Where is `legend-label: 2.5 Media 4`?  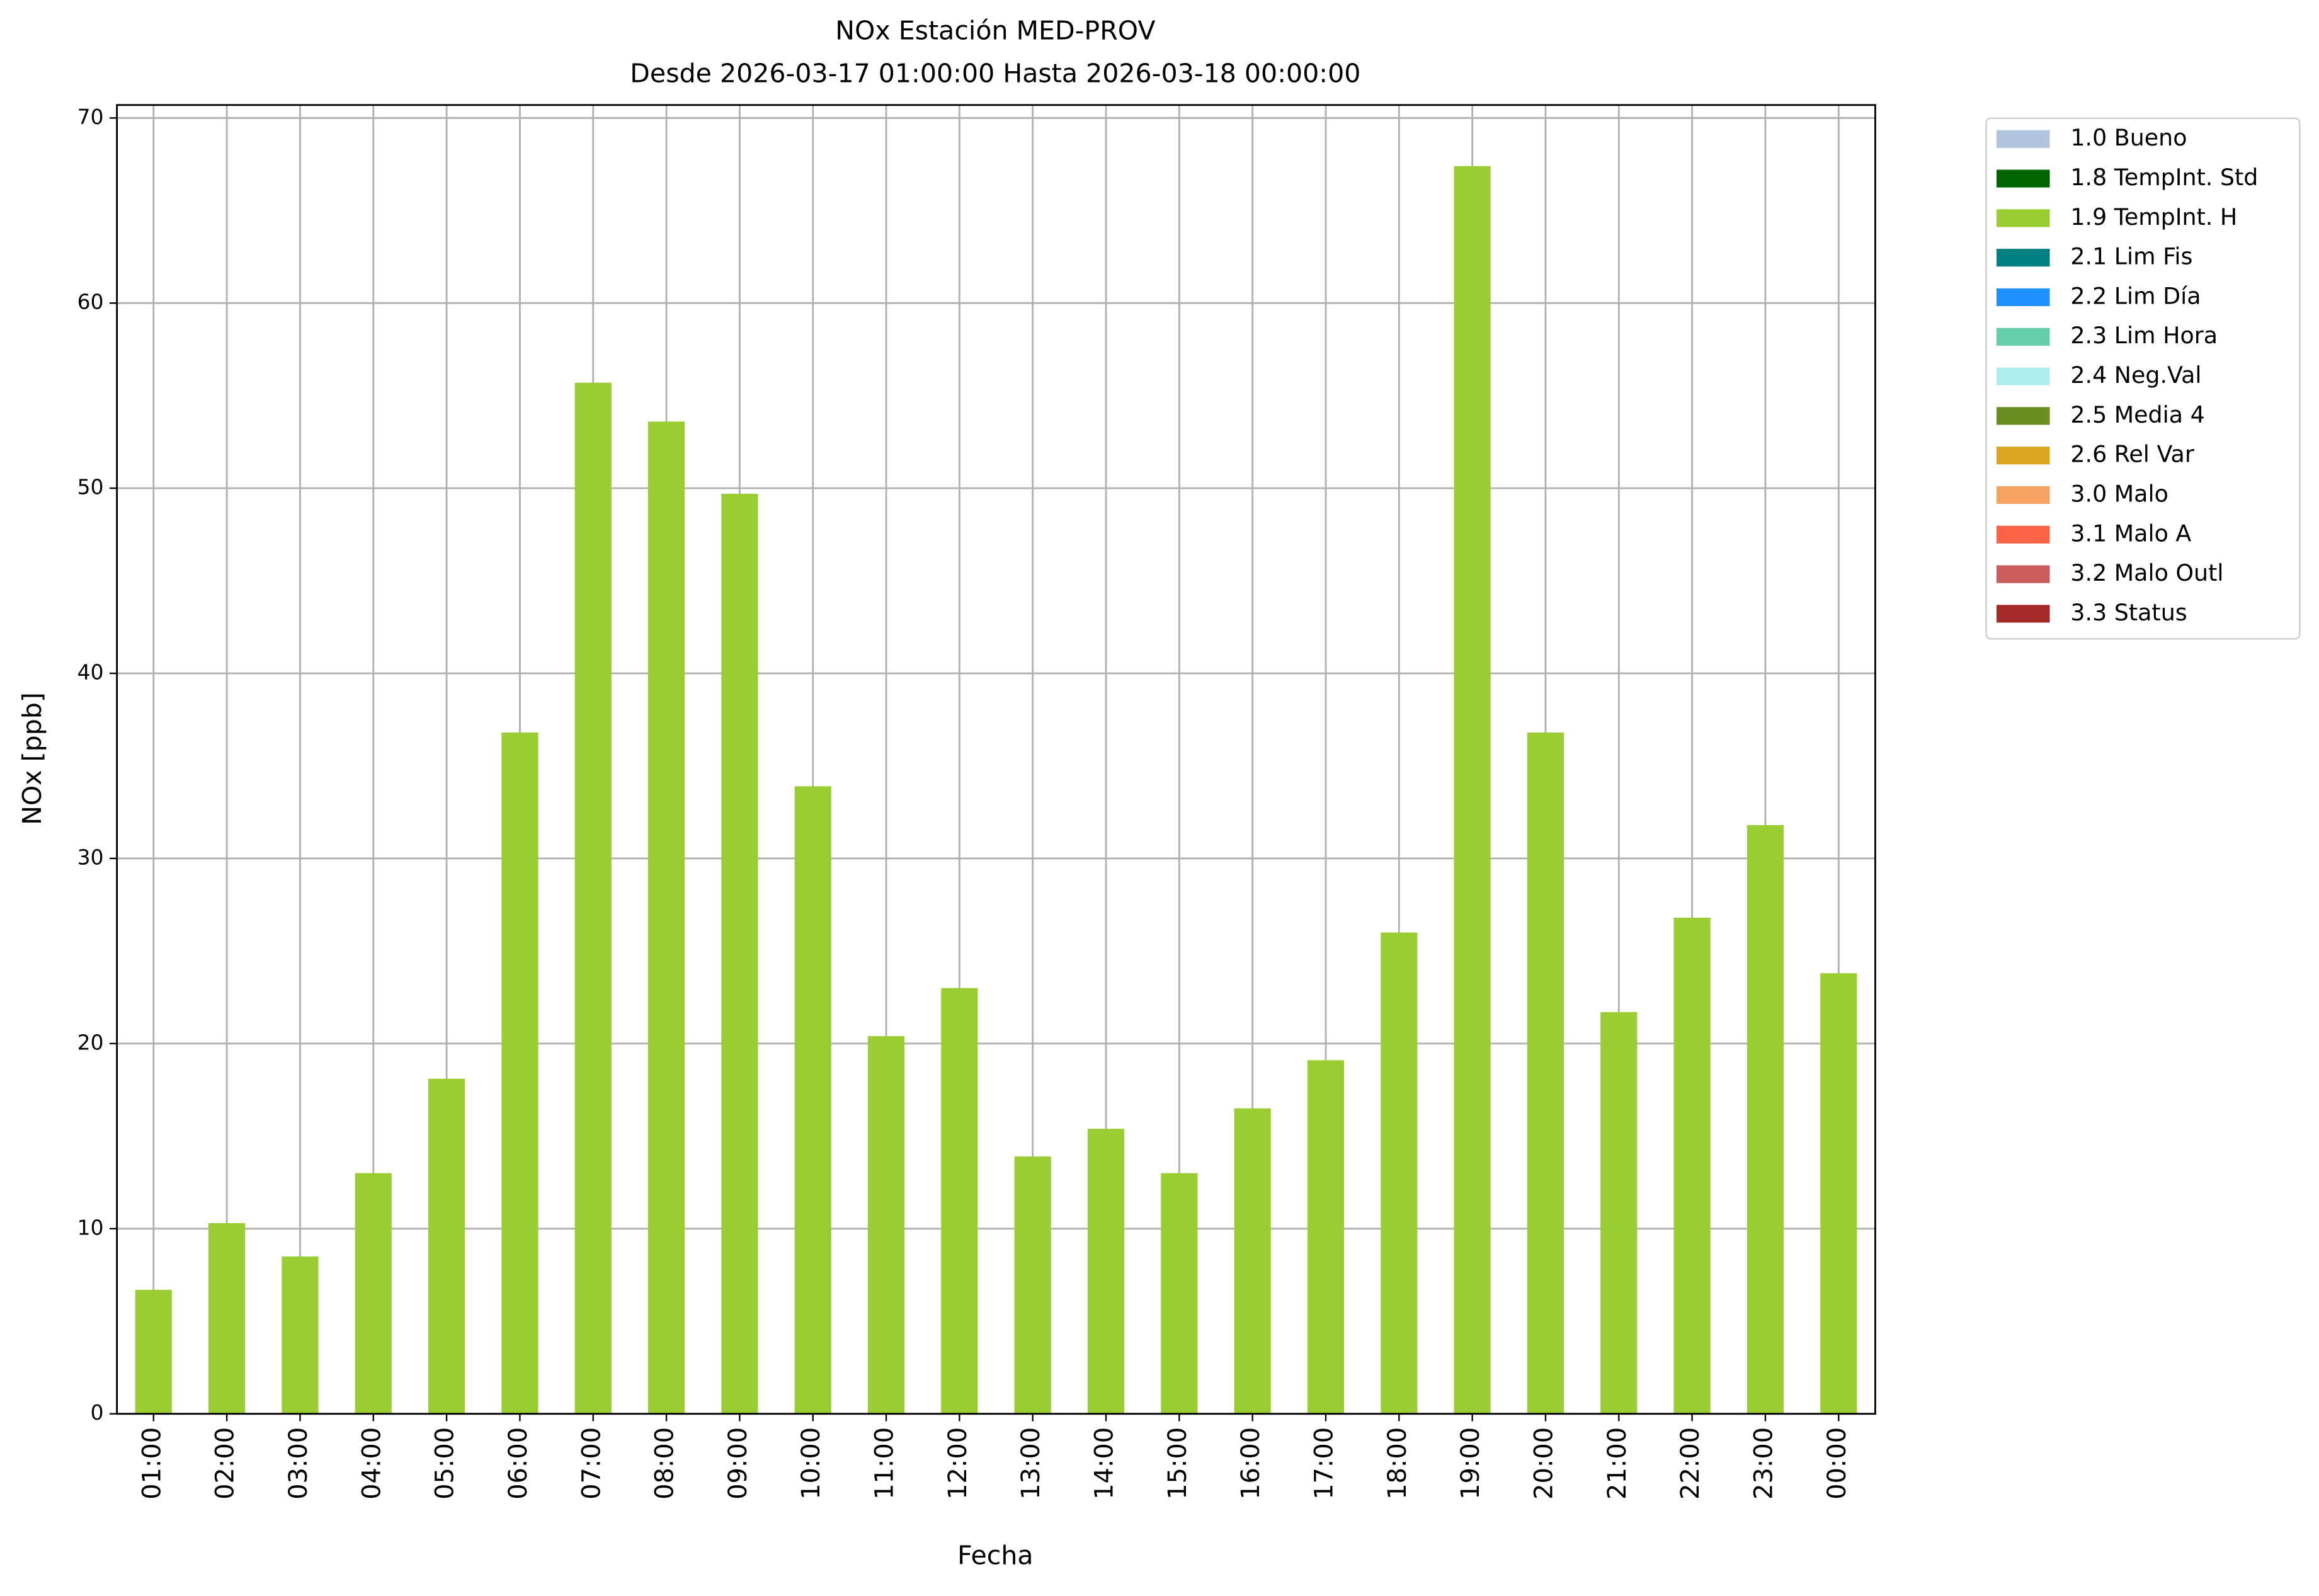
legend-label: 2.5 Media 4 is located at coordinates (2137, 414).